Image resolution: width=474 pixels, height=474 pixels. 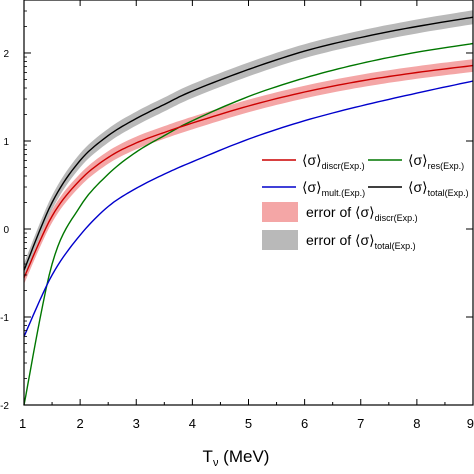 What do you see at coordinates (333, 161) in the screenshot?
I see `legend-label-discr: ⟨σ⟩discr(Exp.)` at bounding box center [333, 161].